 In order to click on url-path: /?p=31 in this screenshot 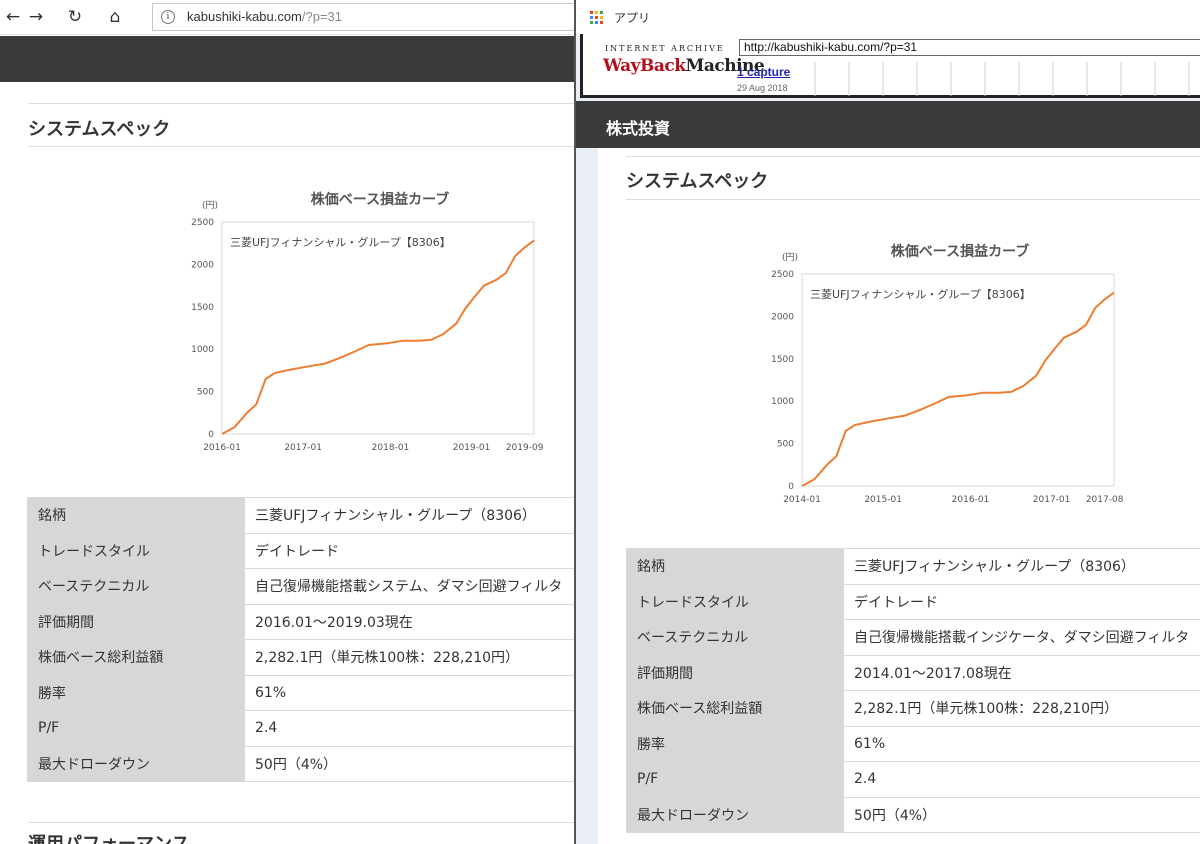, I will do `click(322, 16)`.